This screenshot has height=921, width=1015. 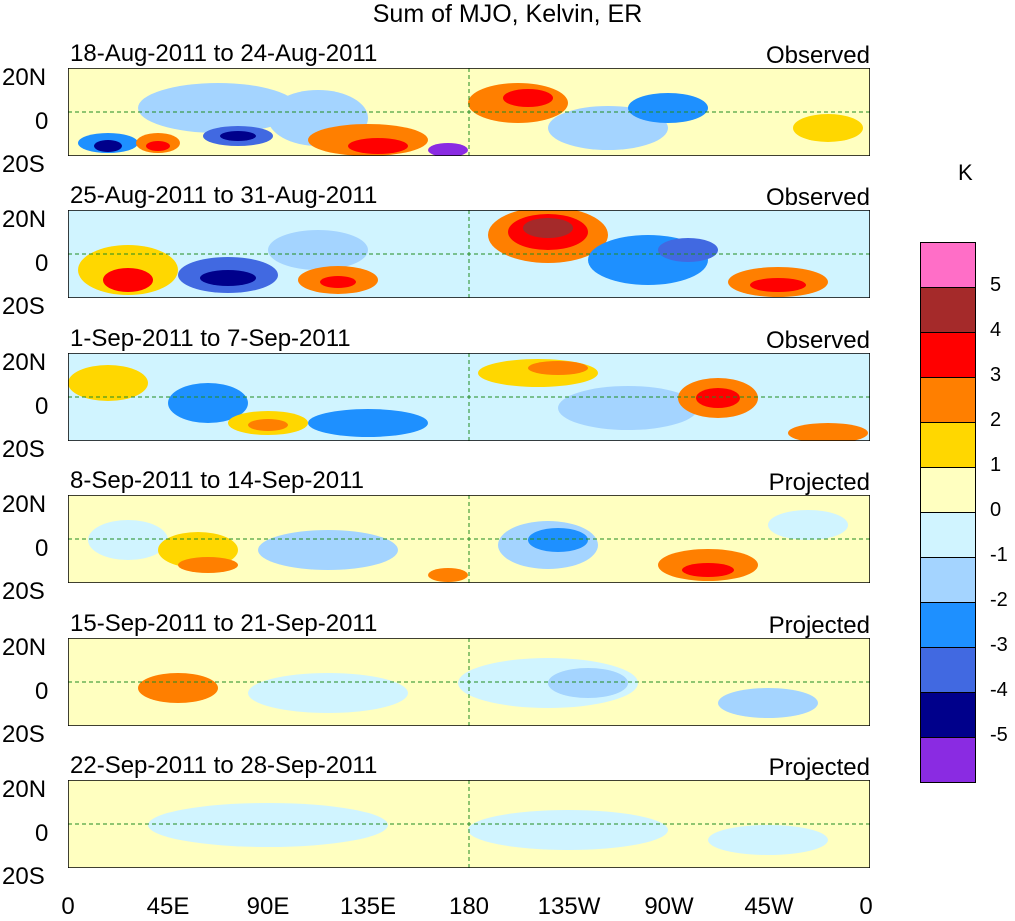 I want to click on colorbar-tick-label: -2, so click(x=999, y=600).